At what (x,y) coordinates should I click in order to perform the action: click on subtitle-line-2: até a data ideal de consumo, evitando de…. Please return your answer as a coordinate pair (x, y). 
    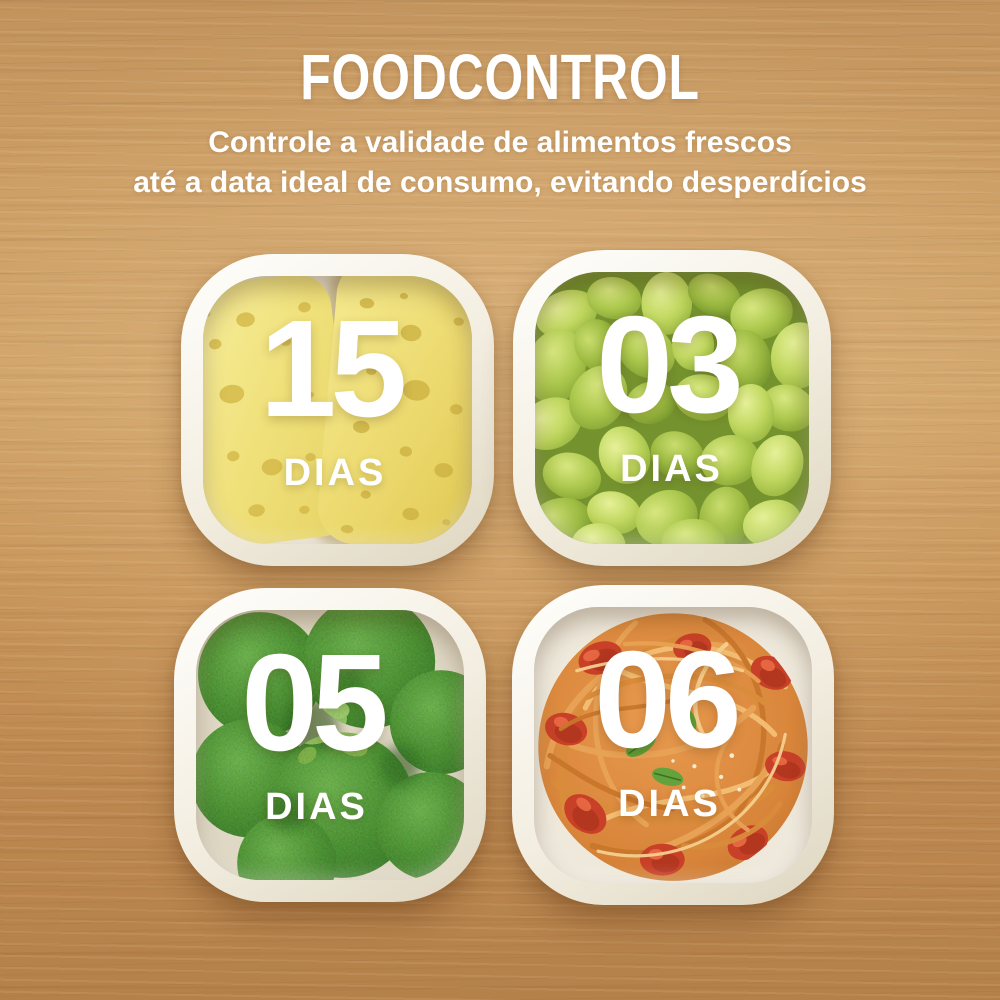
    Looking at the image, I should click on (500, 182).